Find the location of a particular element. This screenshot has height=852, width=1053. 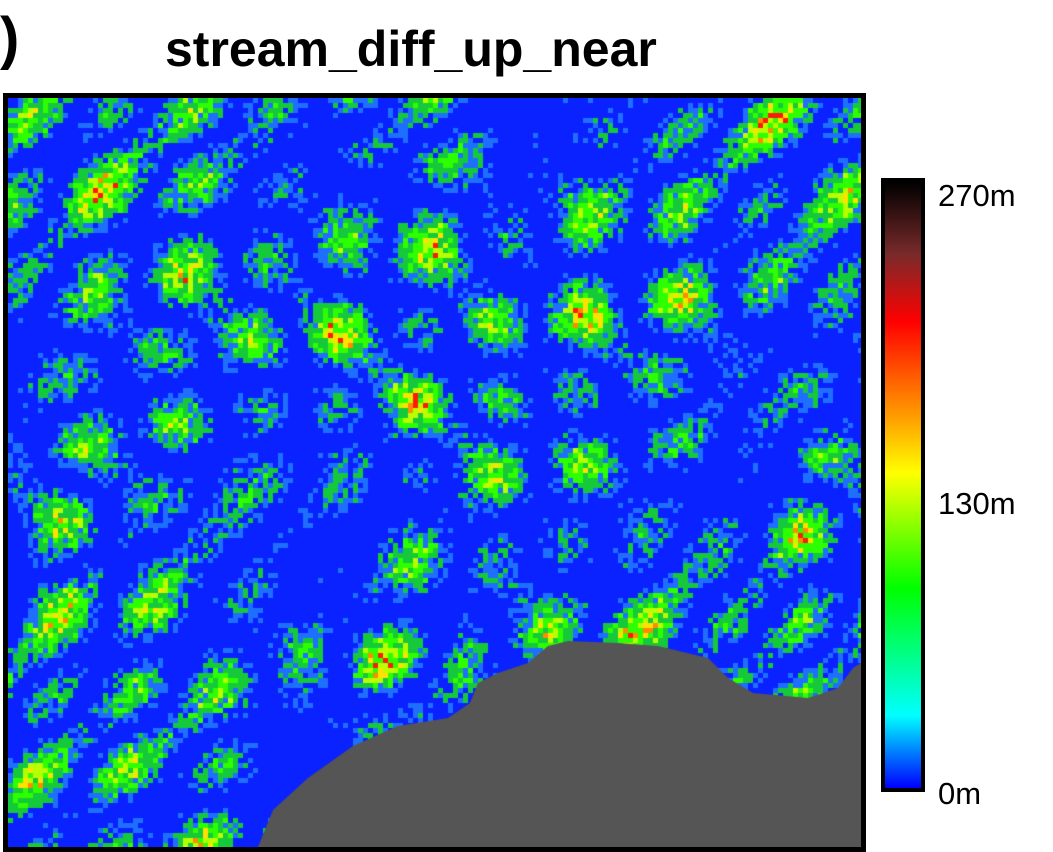

map-title: stream_diff_up_near is located at coordinates (411, 49).